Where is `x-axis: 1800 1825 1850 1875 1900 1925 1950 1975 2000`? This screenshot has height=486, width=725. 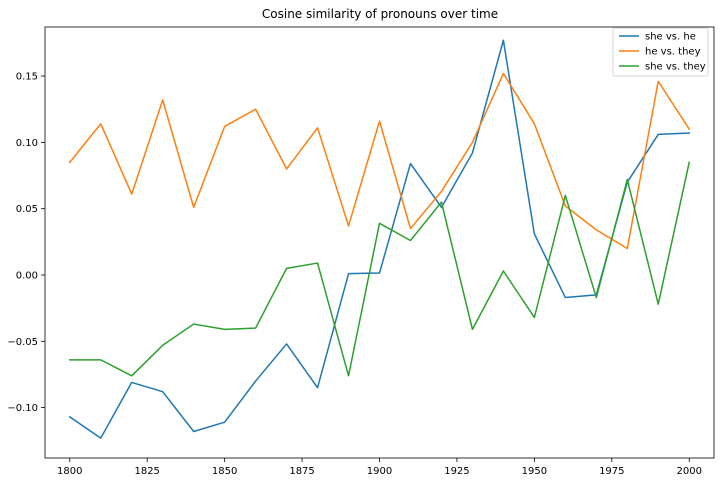 x-axis: 1800 1825 1850 1875 1900 1925 1950 1975 2000 is located at coordinates (379, 467).